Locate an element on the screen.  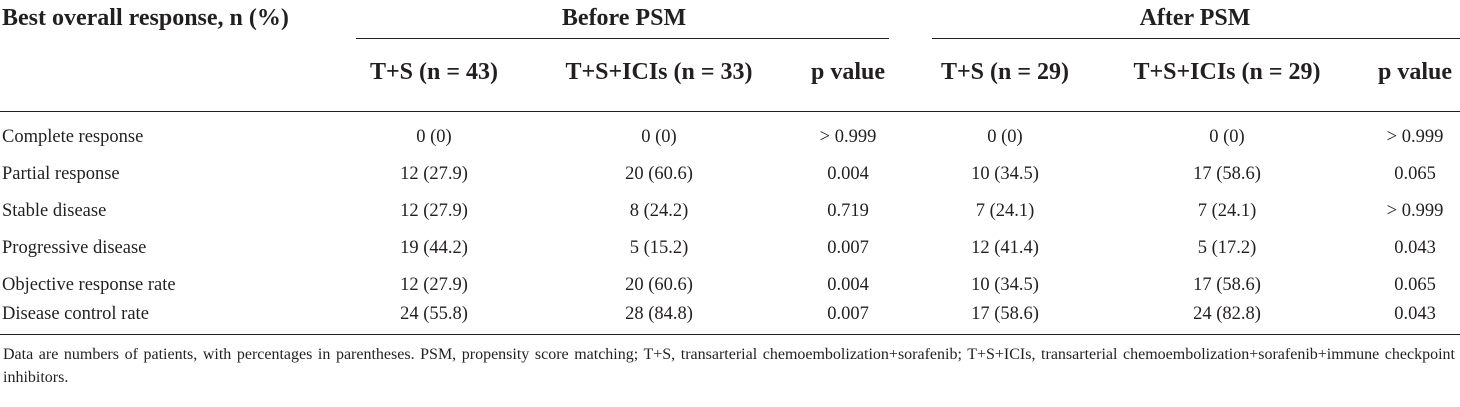
row-label: Disease control rate is located at coordinates (75, 314).